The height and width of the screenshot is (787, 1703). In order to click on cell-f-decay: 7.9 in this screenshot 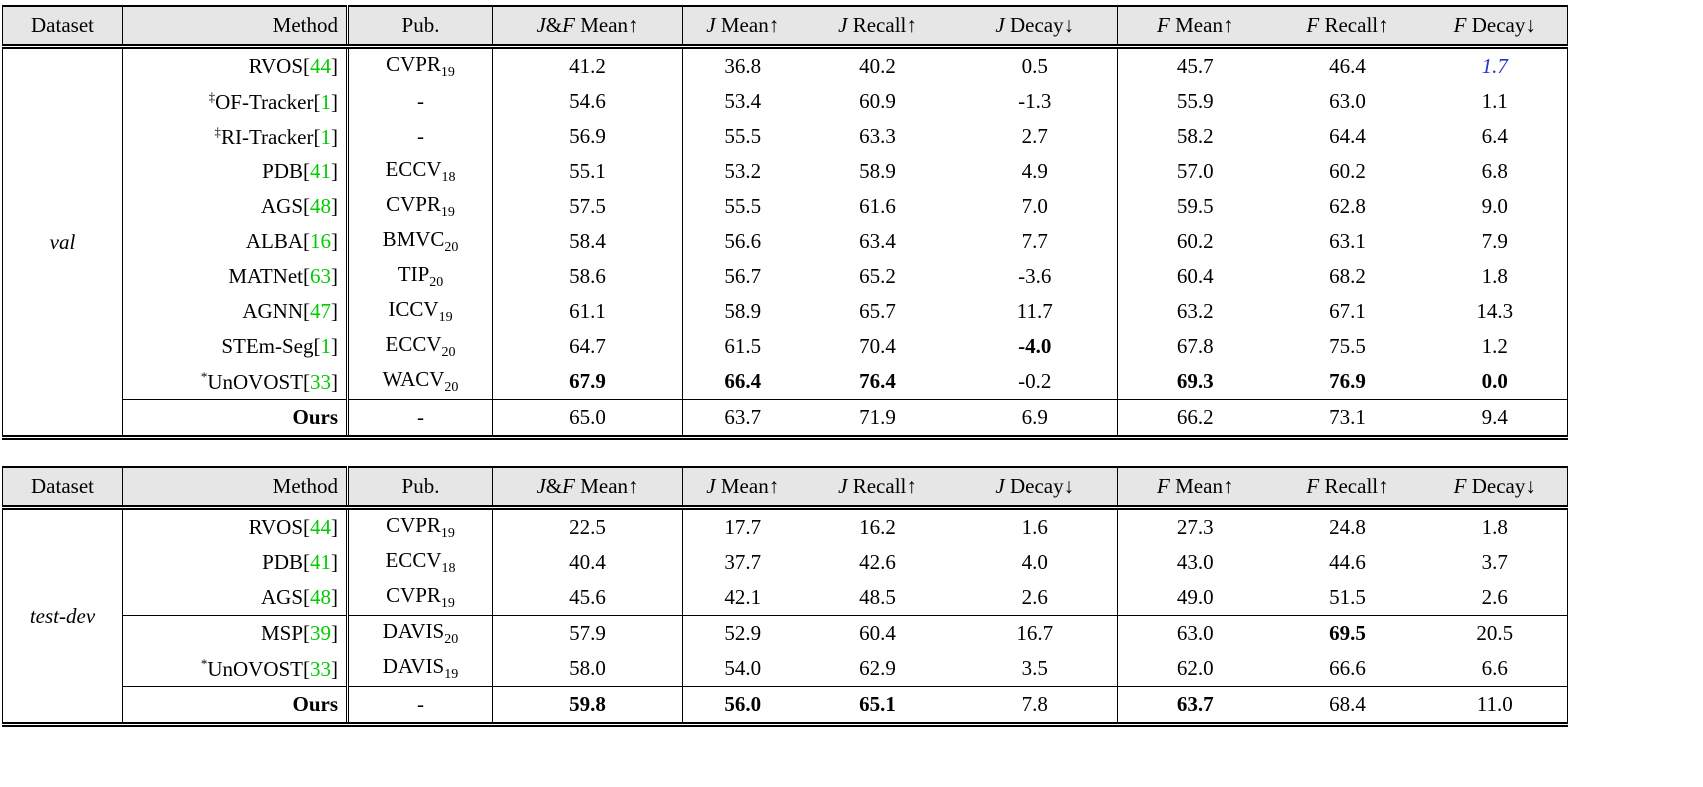, I will do `click(1494, 241)`.